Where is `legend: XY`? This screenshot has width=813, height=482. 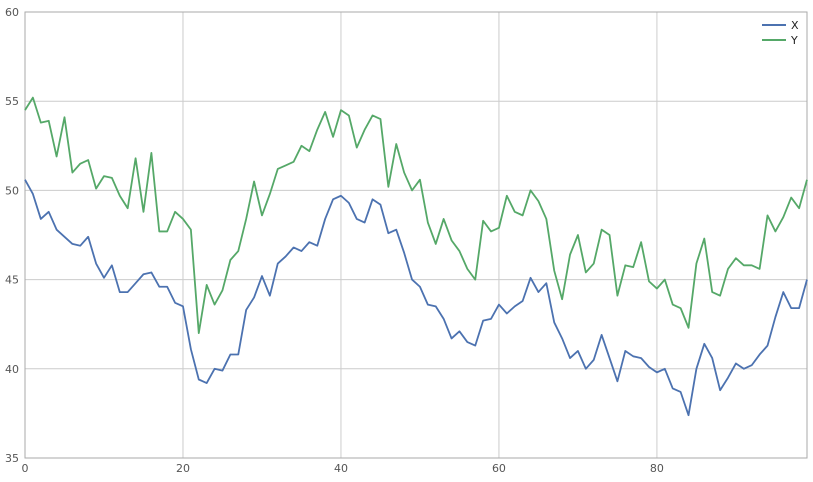 legend: XY is located at coordinates (780, 33).